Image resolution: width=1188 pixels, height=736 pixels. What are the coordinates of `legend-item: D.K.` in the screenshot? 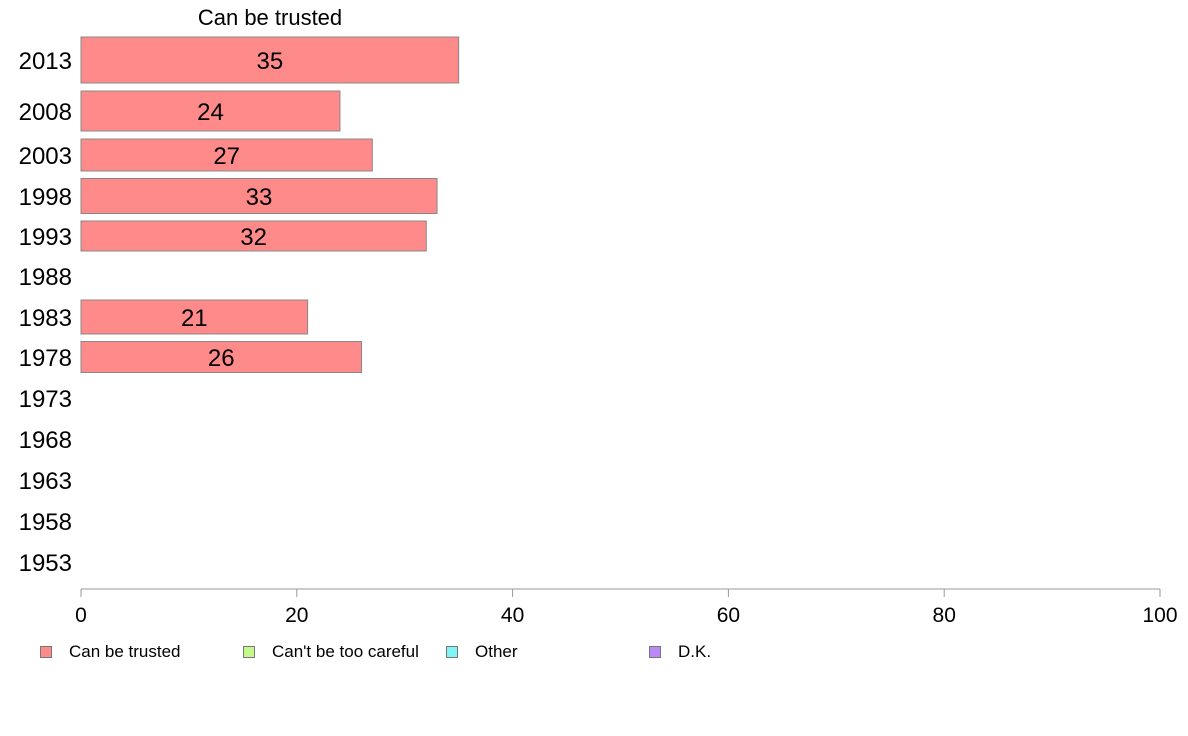 It's located at (680, 652).